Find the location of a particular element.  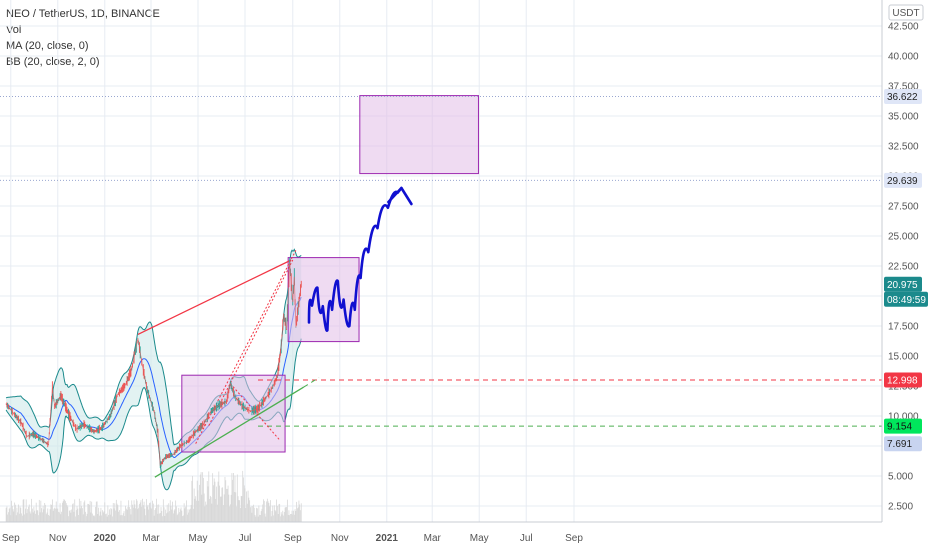

price-label: 20.975 is located at coordinates (902, 285).